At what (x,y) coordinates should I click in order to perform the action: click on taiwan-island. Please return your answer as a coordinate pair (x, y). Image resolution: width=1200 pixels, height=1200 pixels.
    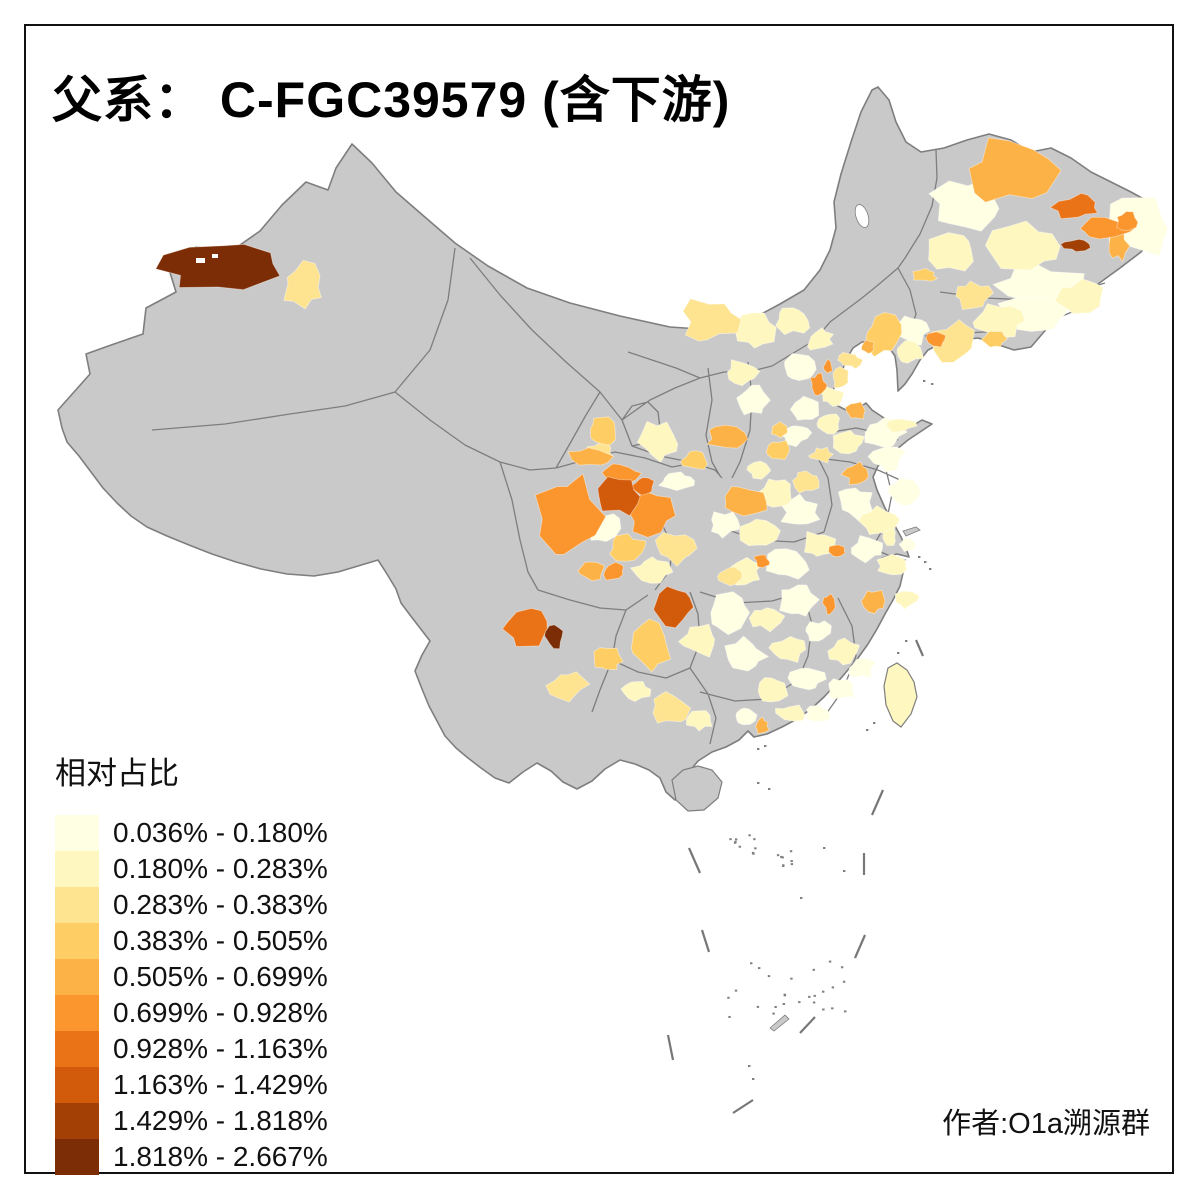
    Looking at the image, I should click on (900, 695).